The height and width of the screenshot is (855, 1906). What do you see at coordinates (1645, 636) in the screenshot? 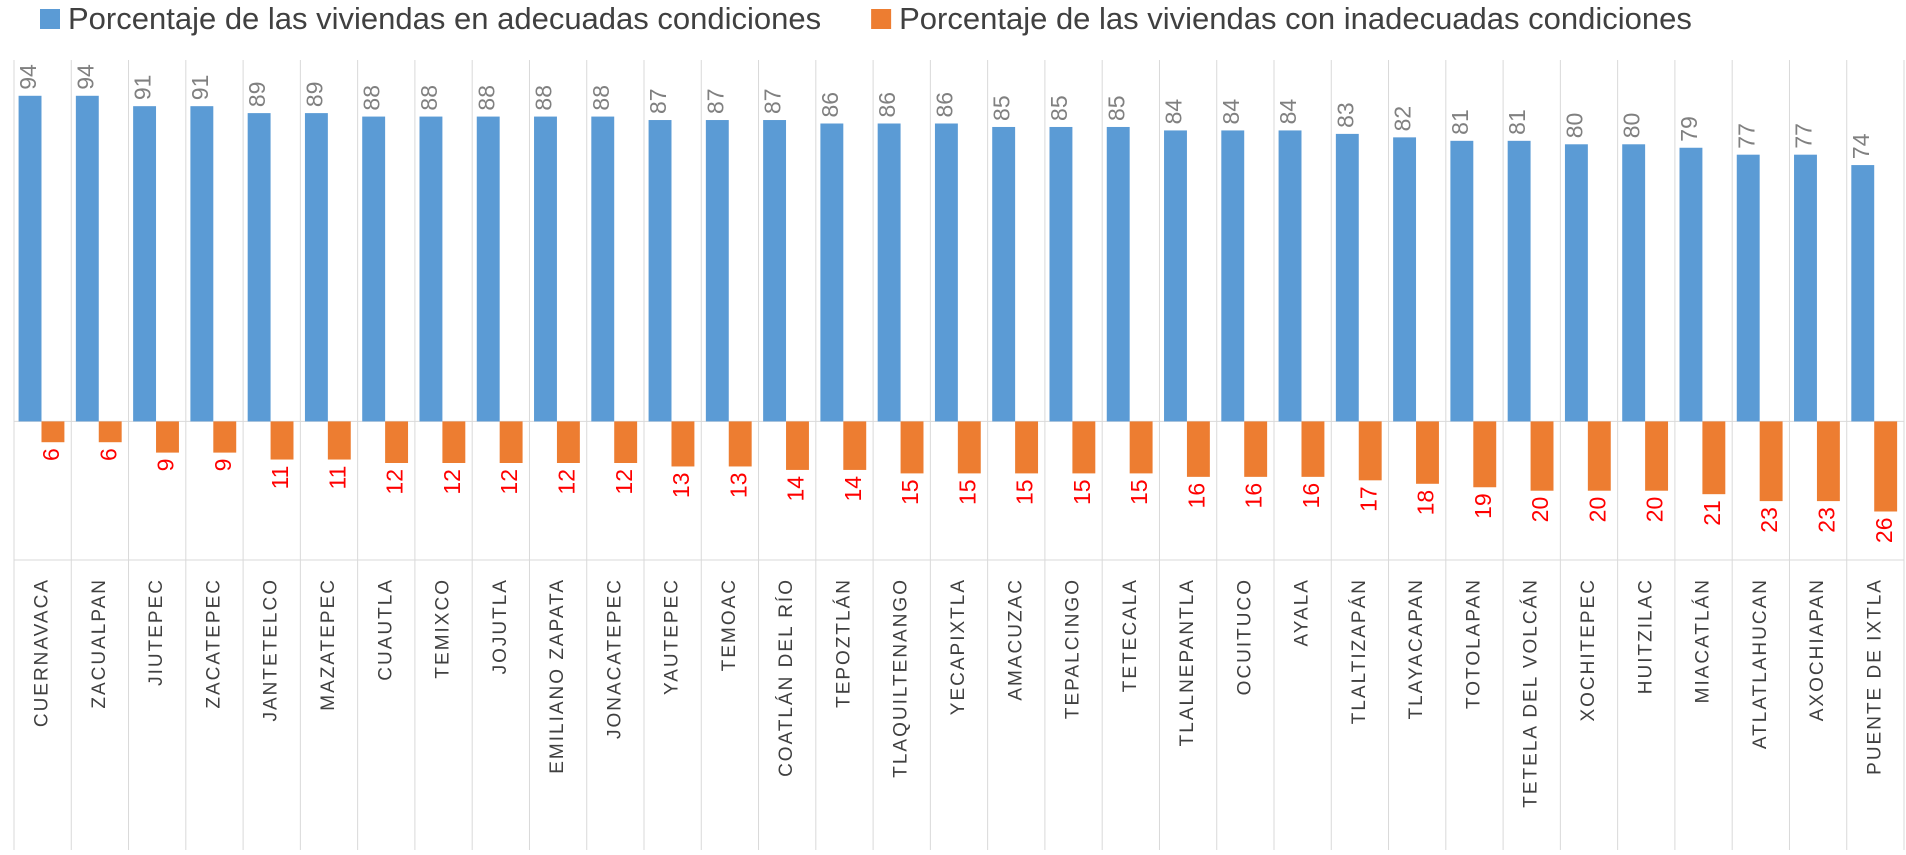
I see `x-tick-label: HUITZILAC` at bounding box center [1645, 636].